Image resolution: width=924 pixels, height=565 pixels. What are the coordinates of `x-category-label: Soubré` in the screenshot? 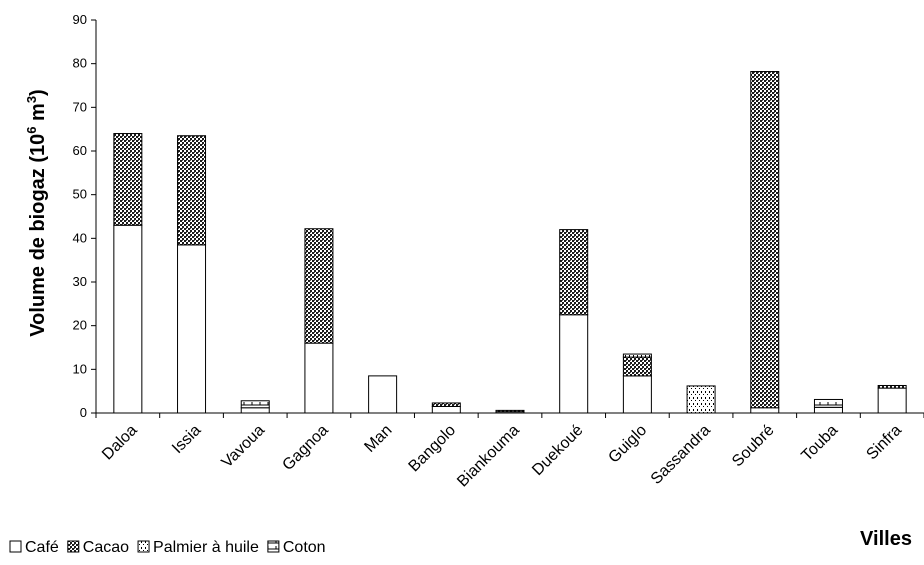 It's located at (753, 446).